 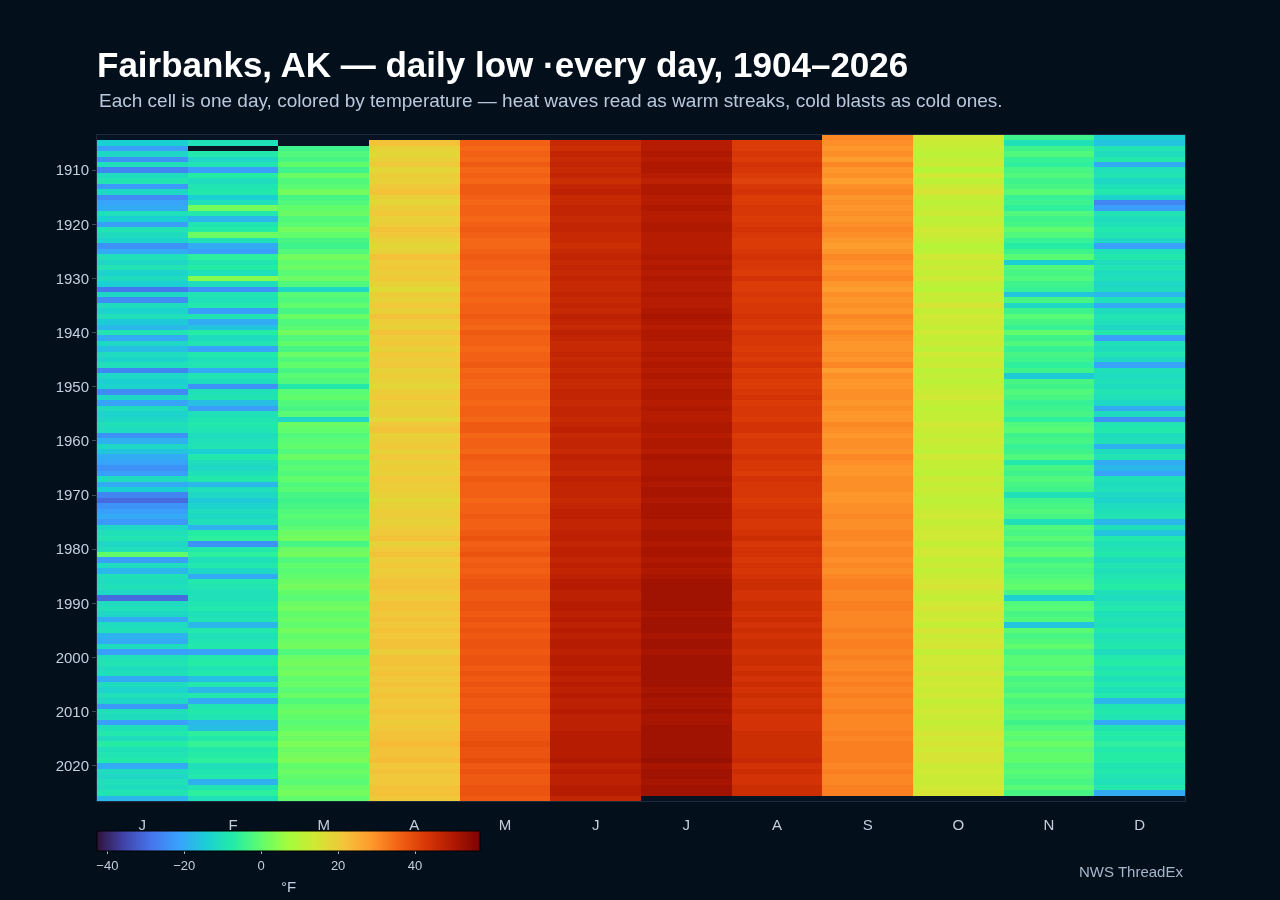 What do you see at coordinates (1131, 871) in the screenshot?
I see `text: NWS ThreadEx` at bounding box center [1131, 871].